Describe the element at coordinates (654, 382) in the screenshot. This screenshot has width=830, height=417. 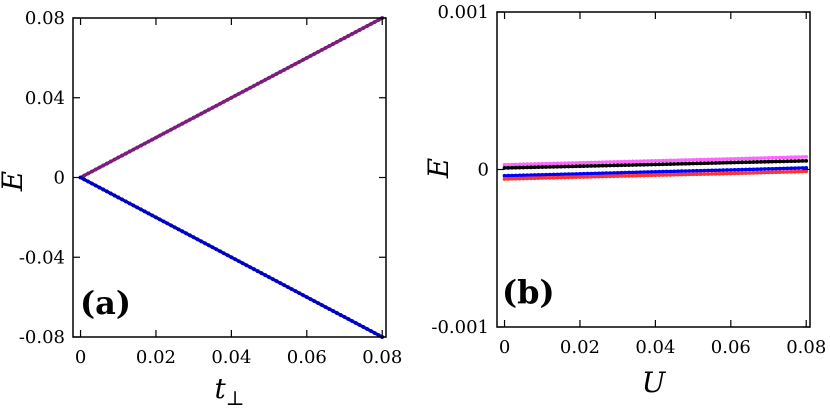
I see `x-axis-label: U` at that location.